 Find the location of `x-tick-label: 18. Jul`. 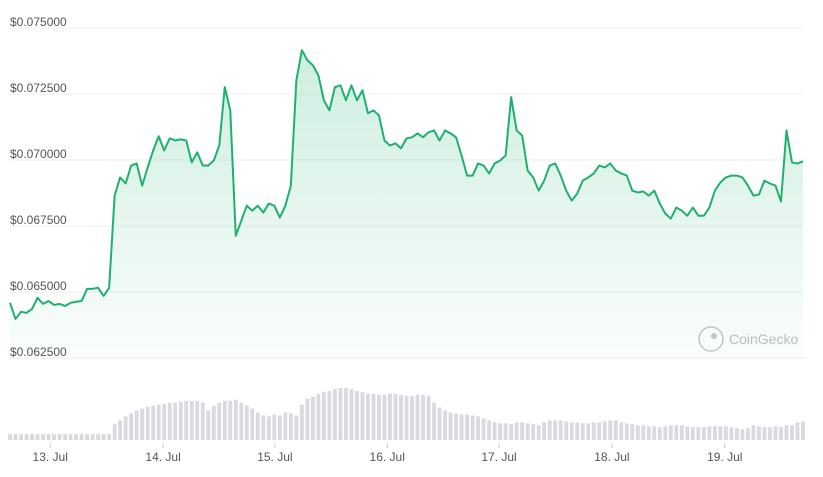

x-tick-label: 18. Jul is located at coordinates (611, 457).